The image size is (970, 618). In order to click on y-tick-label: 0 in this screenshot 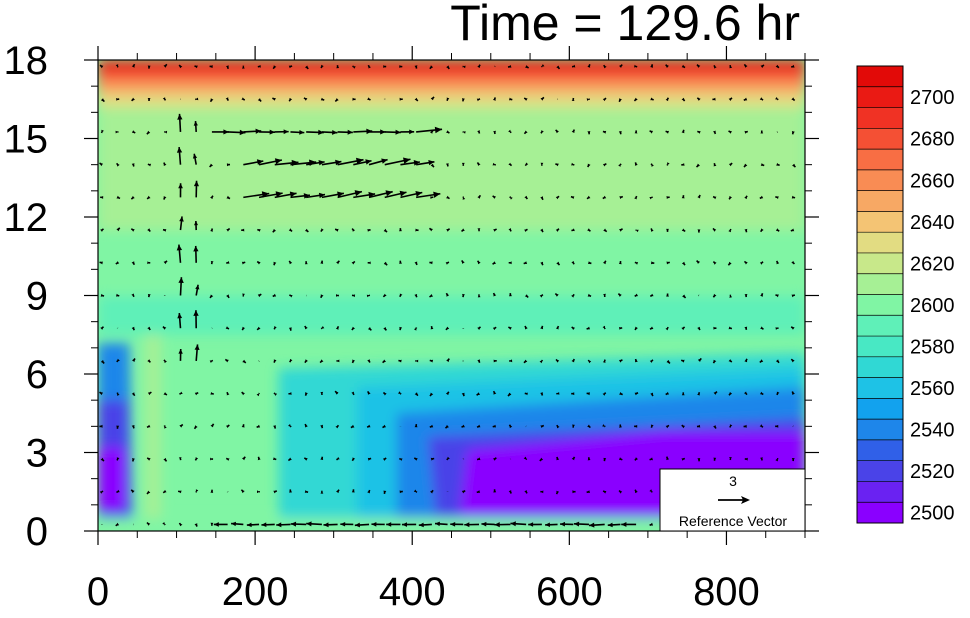, I will do `click(37, 532)`.